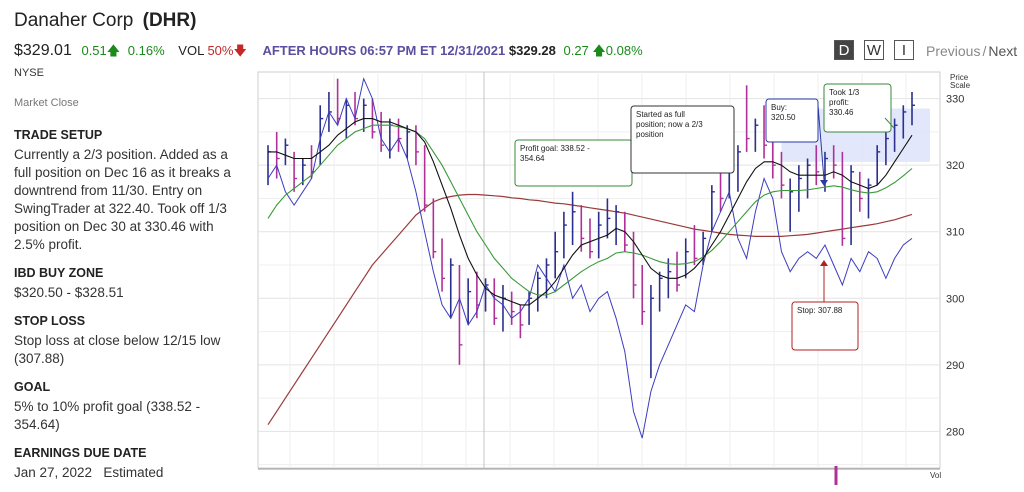 The width and height of the screenshot is (1024, 492). What do you see at coordinates (841, 112) in the screenshot?
I see `annotation-line: 330.46` at bounding box center [841, 112].